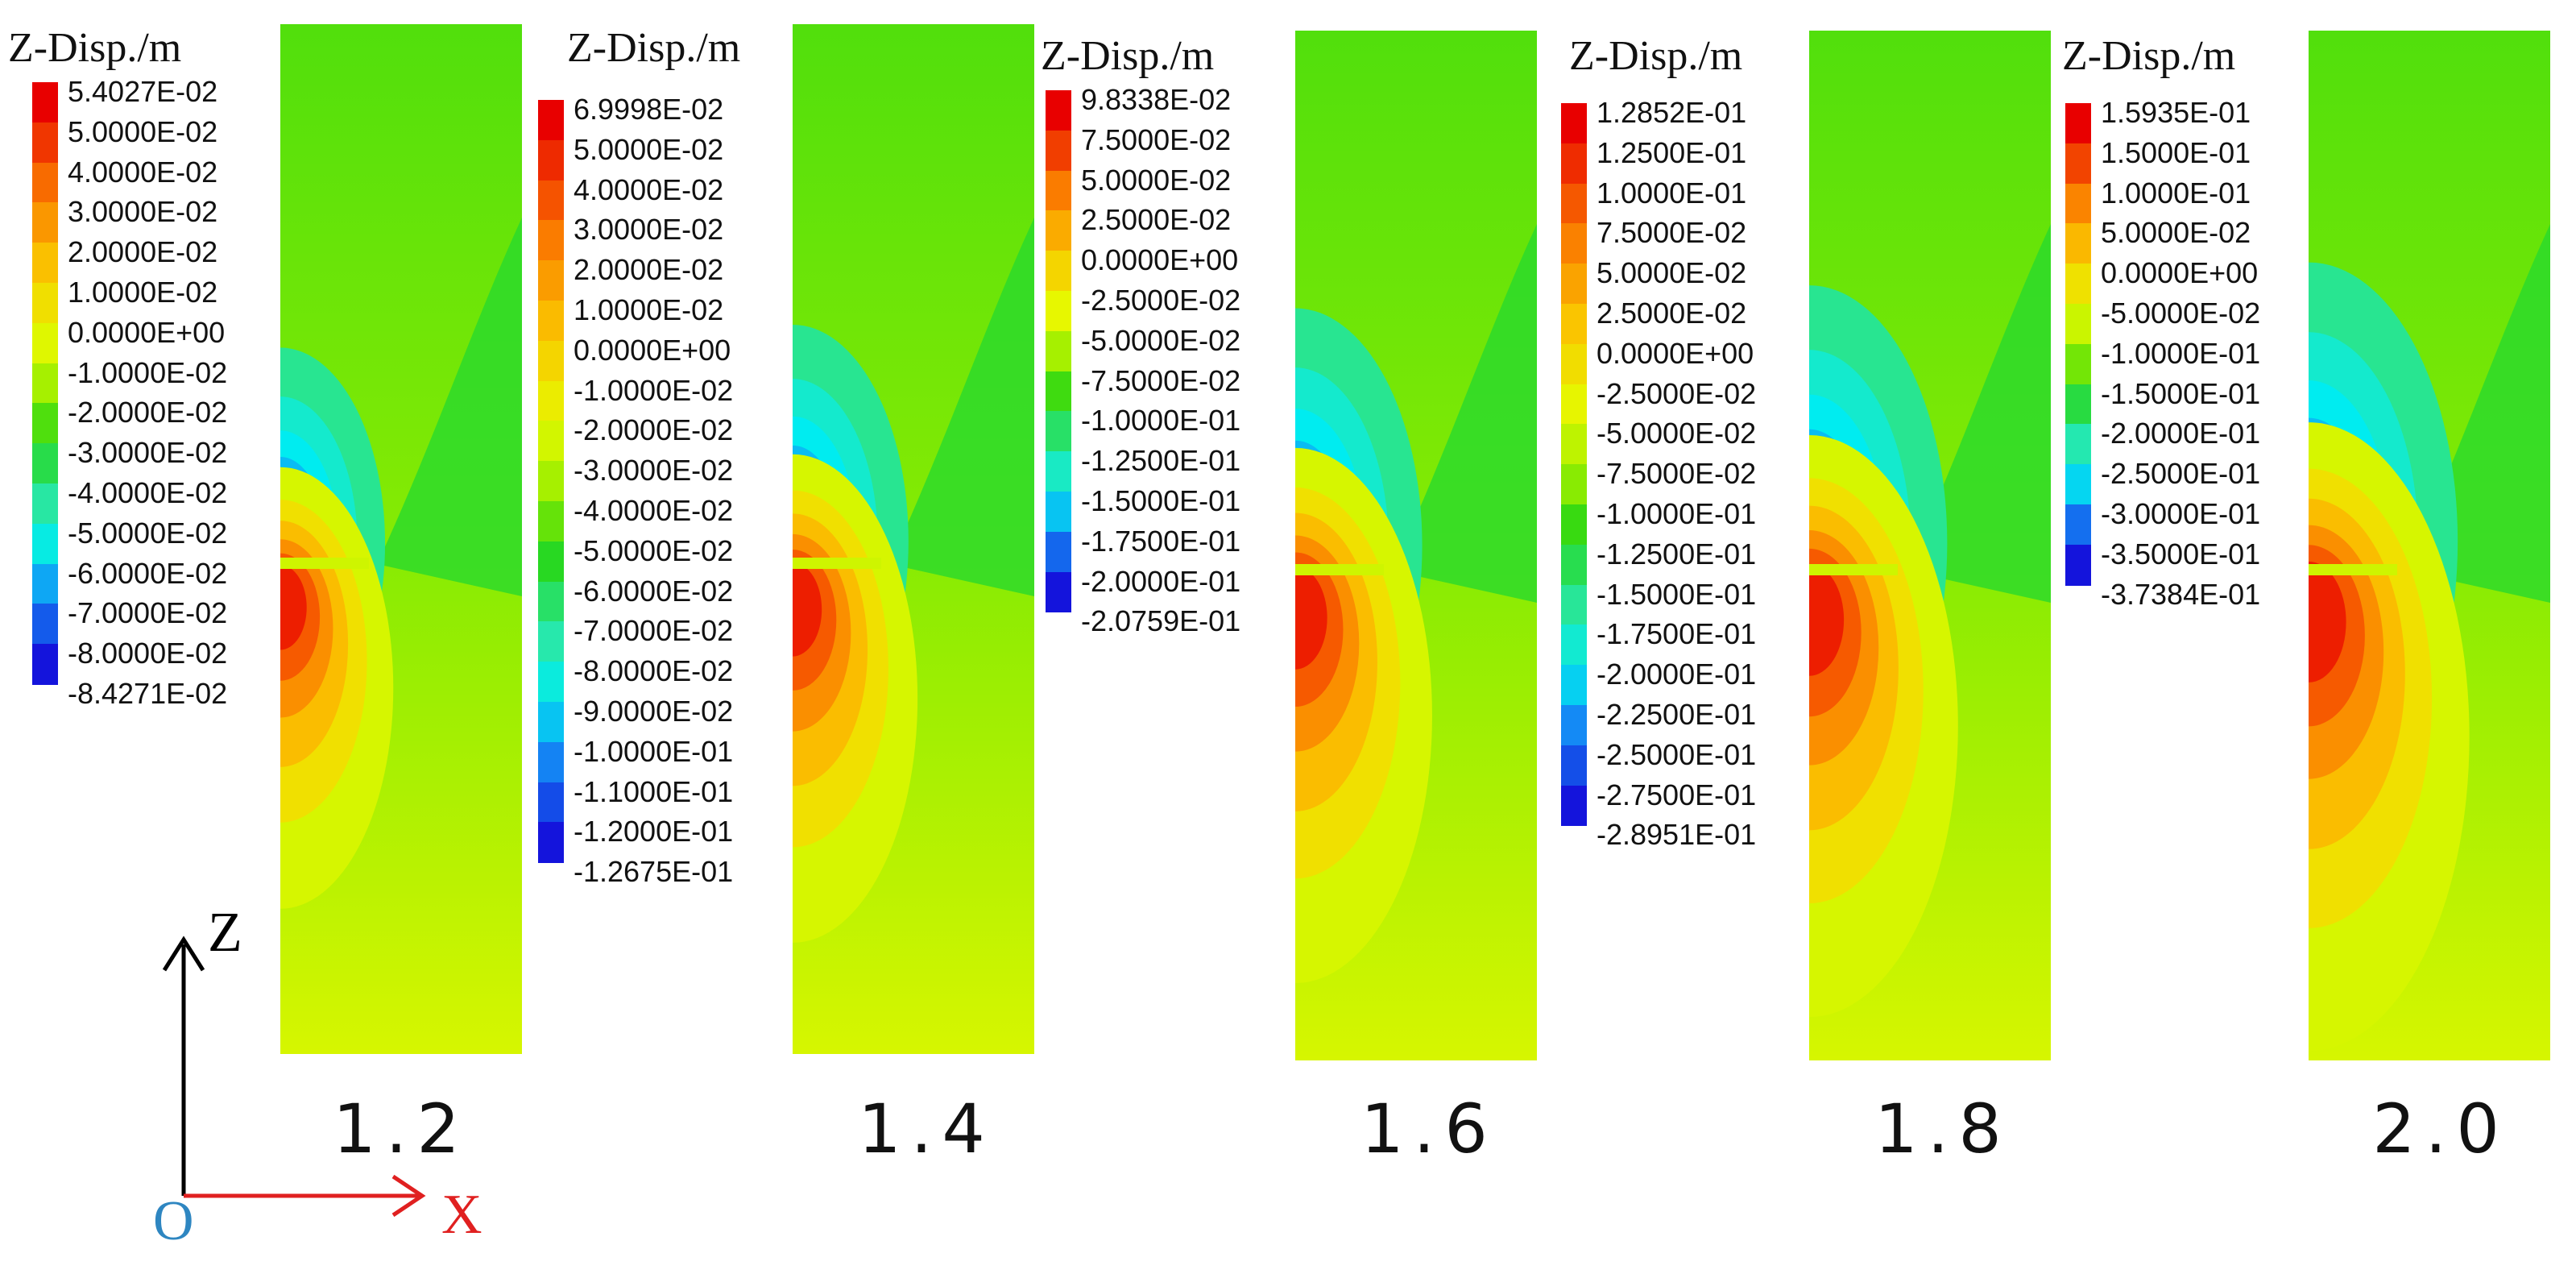  Describe the element at coordinates (225, 933) in the screenshot. I see `z-axis-label: Z` at that location.